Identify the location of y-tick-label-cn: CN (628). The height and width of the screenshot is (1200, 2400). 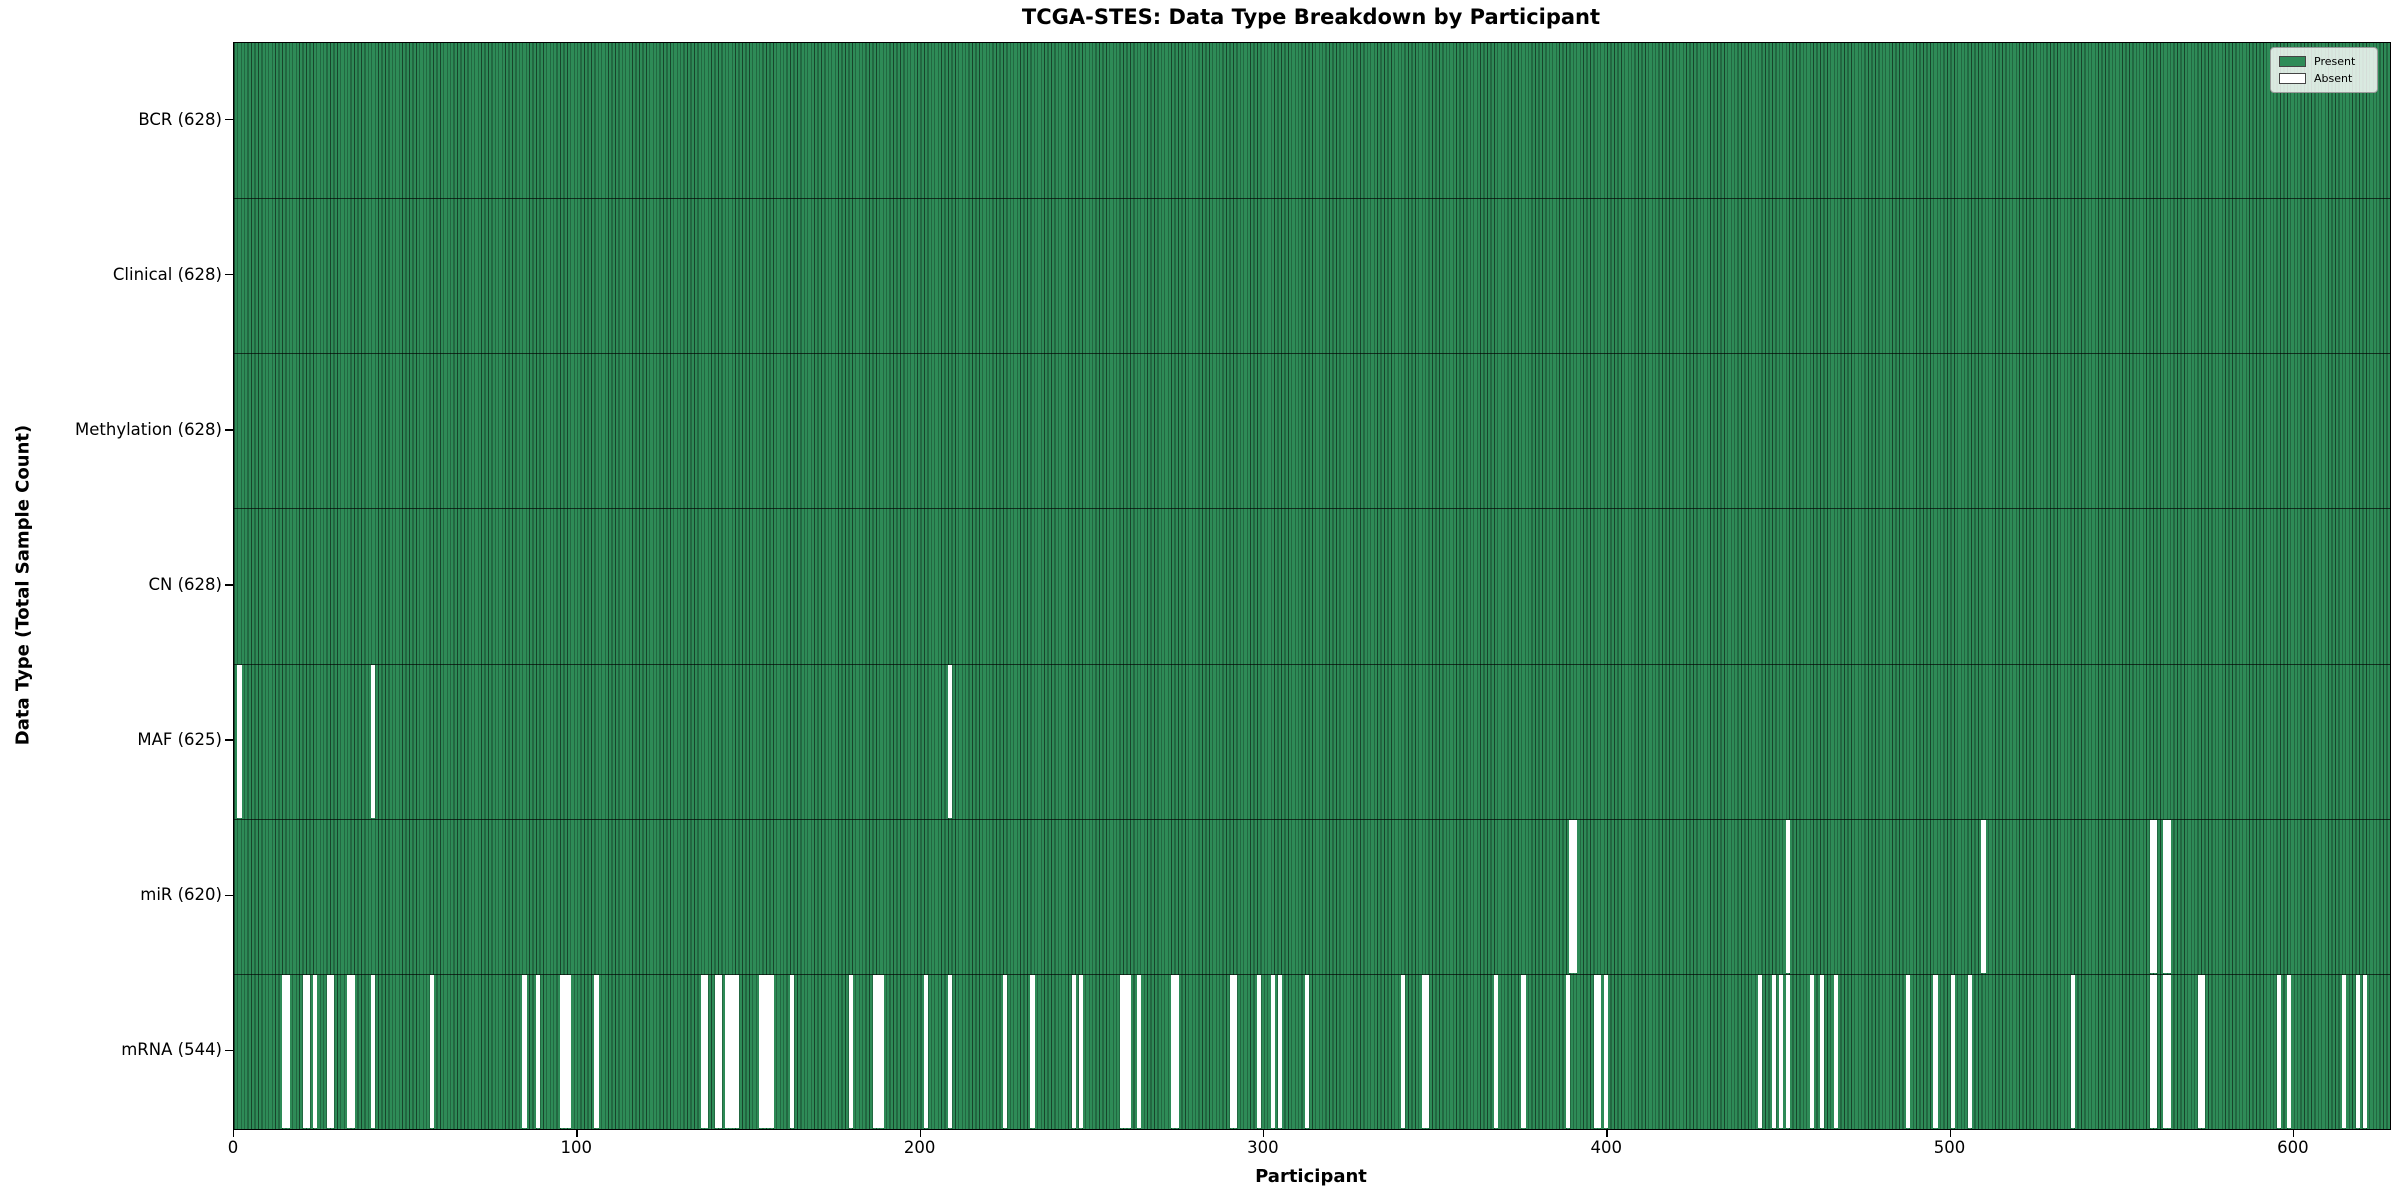
(185, 584).